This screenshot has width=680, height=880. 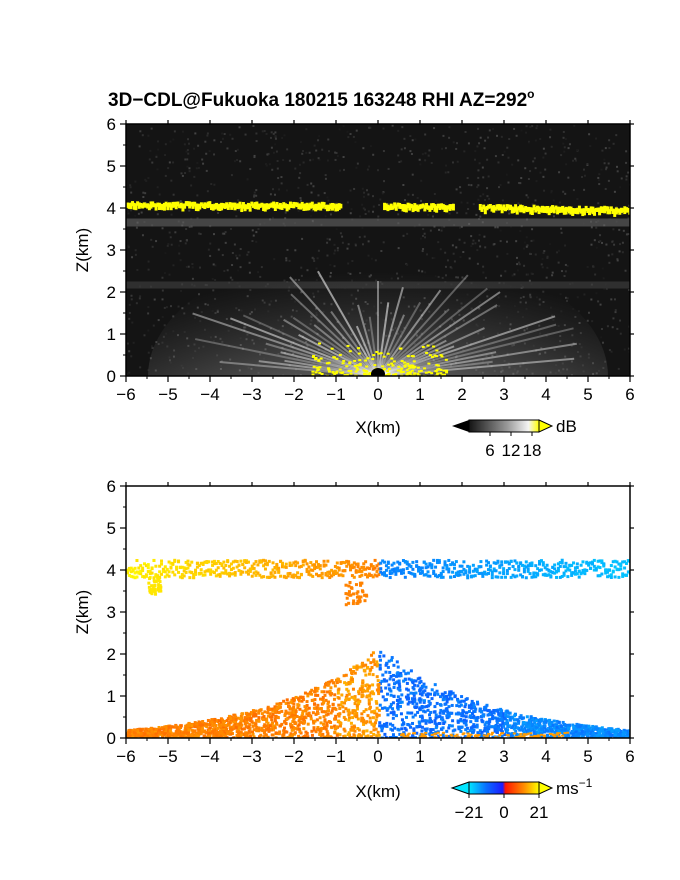 I want to click on beam-ray, so click(x=338, y=354).